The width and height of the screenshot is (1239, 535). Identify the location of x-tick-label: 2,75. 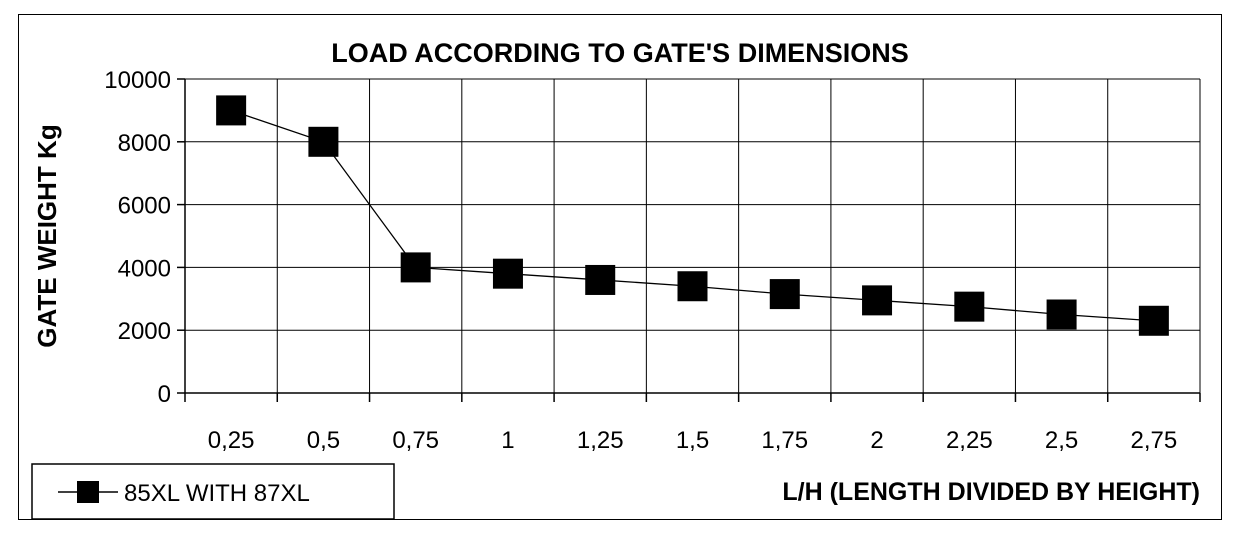
(1154, 440).